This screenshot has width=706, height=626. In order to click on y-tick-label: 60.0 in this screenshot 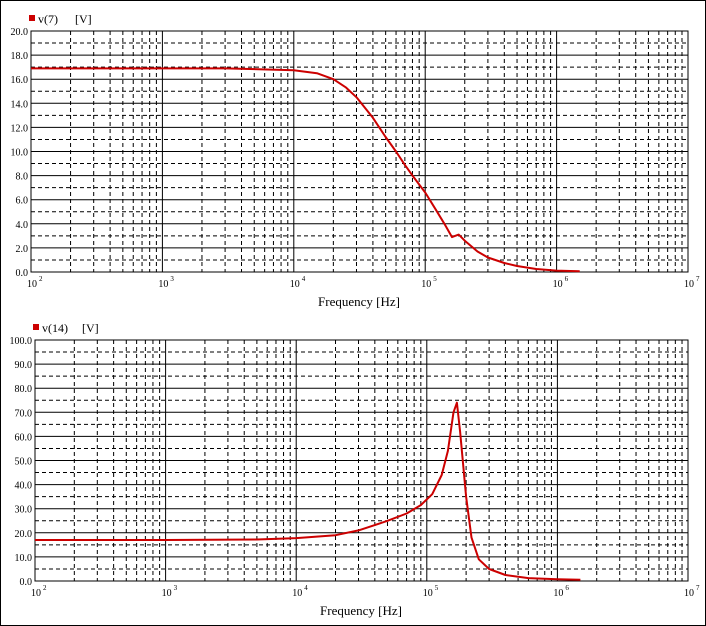, I will do `click(24, 437)`.